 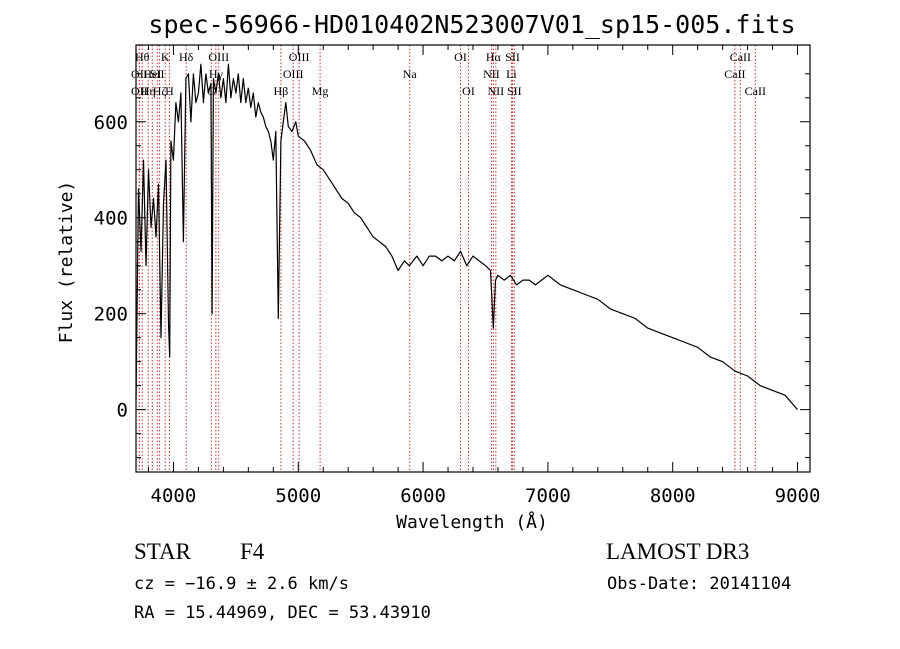 I want to click on line-label-6: K, so click(x=165, y=57).